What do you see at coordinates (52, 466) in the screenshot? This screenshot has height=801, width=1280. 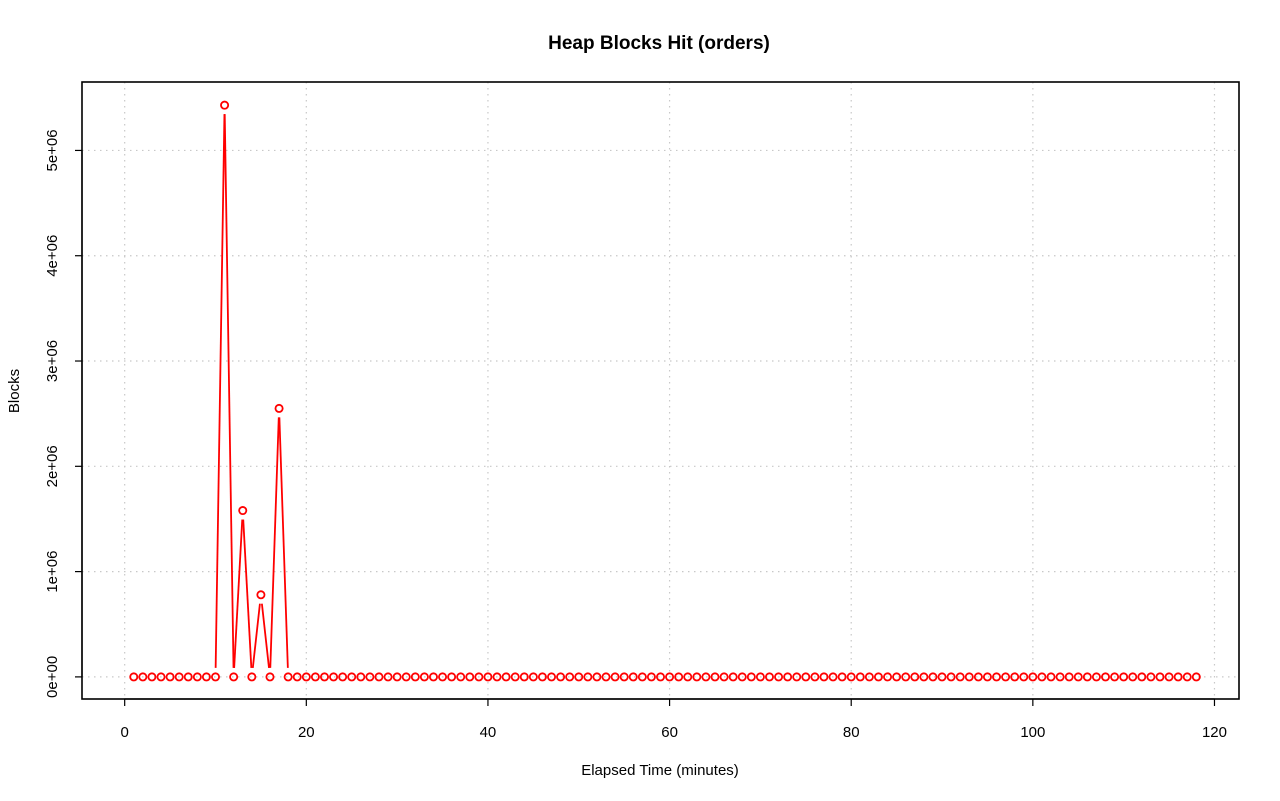 I see `y-tick-label: 2e+06` at bounding box center [52, 466].